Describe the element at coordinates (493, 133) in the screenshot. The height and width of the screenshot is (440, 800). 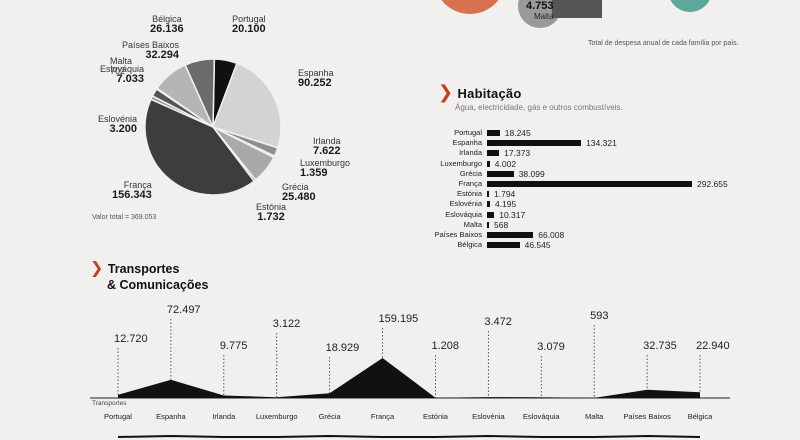
I see `habitacao-bar-portugal` at that location.